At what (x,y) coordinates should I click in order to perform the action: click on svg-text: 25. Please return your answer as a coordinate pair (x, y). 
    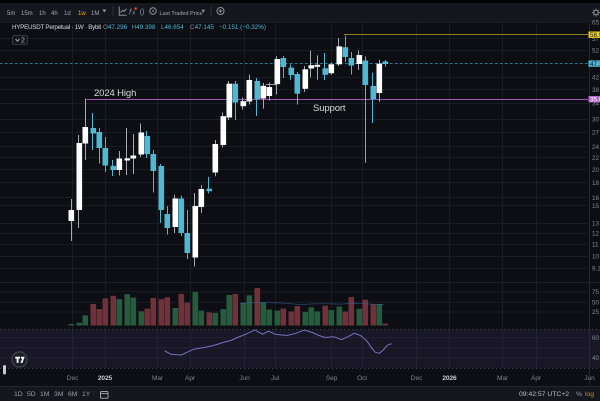
    Looking at the image, I should click on (596, 312).